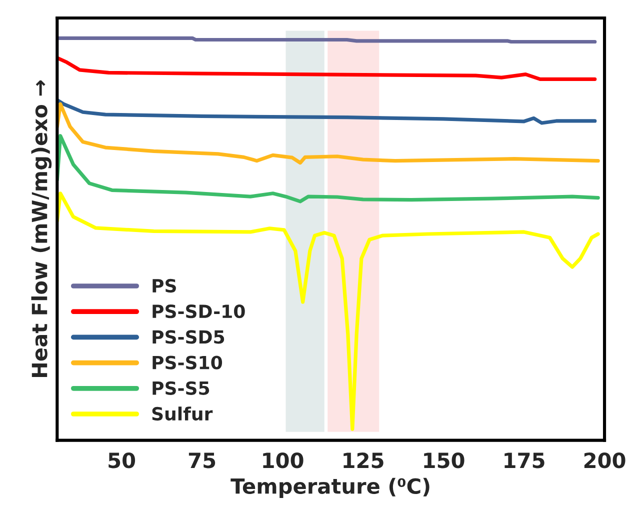 This screenshot has width=635, height=515. Describe the element at coordinates (182, 413) in the screenshot. I see `legend-label: Sulfur` at that location.